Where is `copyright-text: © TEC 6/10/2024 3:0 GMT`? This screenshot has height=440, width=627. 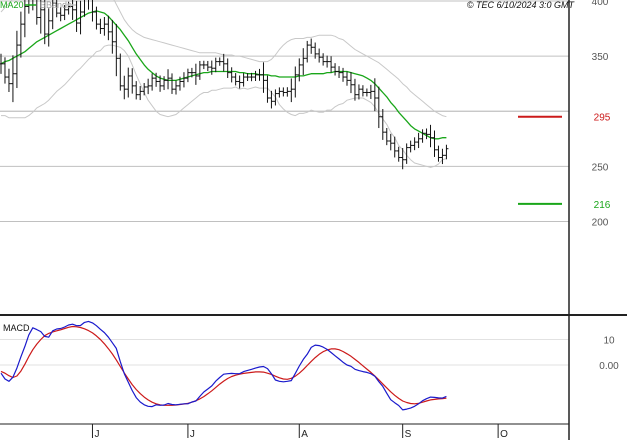 copyright-text: © TEC 6/10/2024 3:0 GMT is located at coordinates (521, 5).